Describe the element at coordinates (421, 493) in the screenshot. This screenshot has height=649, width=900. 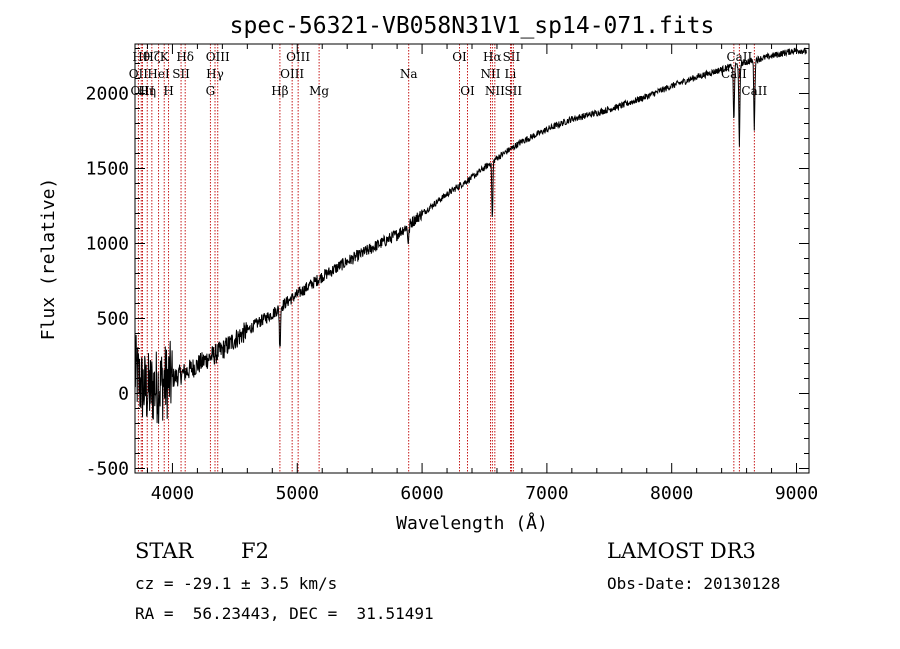
I see `x-tick-label: 6000` at that location.